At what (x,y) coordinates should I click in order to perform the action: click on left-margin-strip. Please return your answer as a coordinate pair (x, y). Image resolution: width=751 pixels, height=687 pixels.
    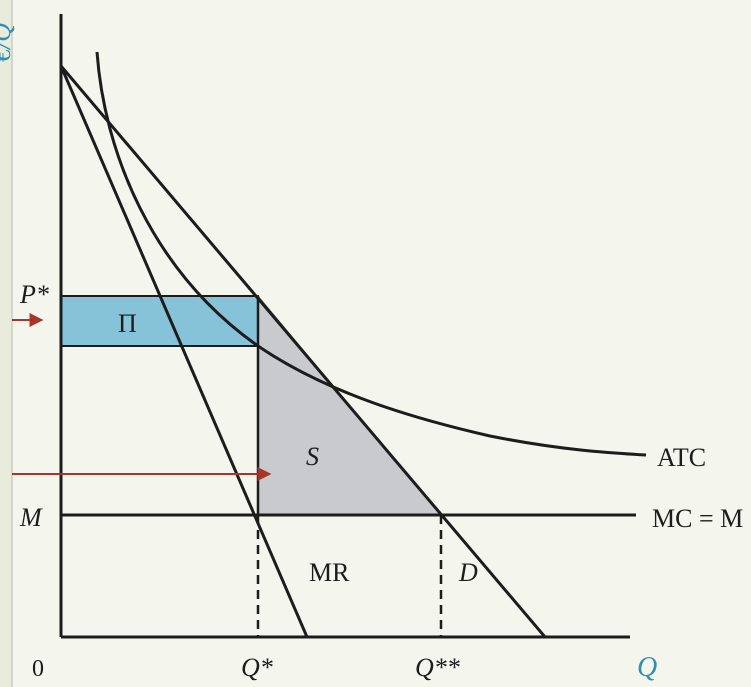
    Looking at the image, I should click on (6, 343).